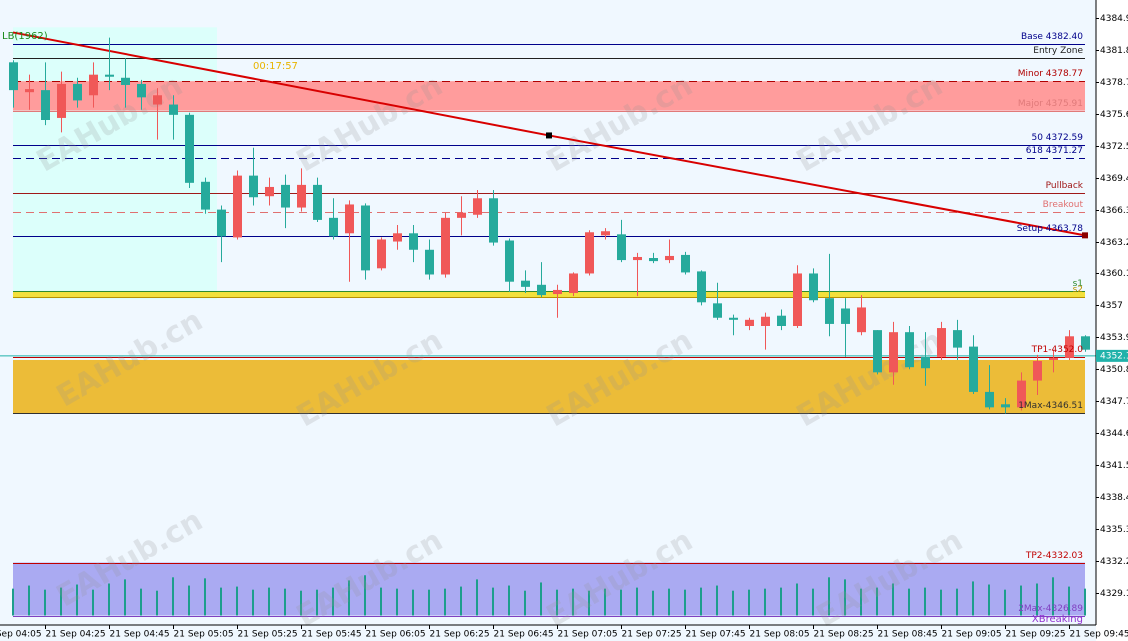 This screenshot has width=1128, height=641. I want to click on x-tick-label: 21 Sep 05:45, so click(332, 635).